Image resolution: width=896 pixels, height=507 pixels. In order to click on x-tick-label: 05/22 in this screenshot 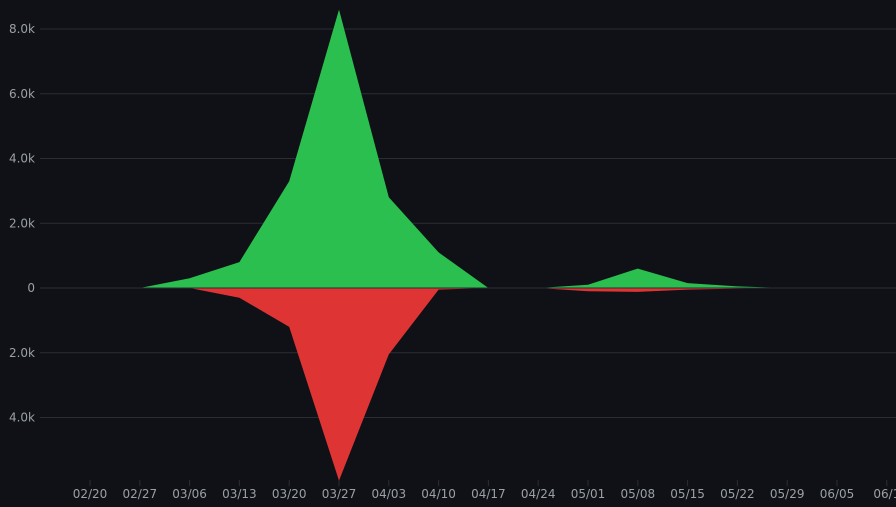, I will do `click(737, 494)`.